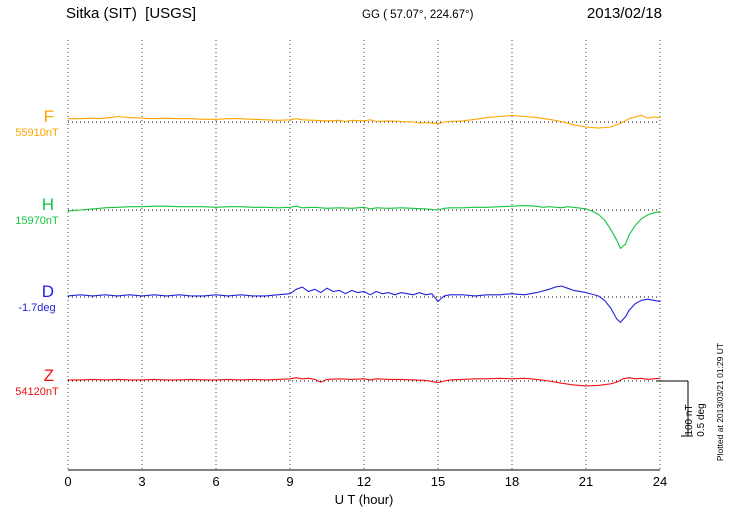 The image size is (730, 520). I want to click on x-tick-label: 18, so click(512, 481).